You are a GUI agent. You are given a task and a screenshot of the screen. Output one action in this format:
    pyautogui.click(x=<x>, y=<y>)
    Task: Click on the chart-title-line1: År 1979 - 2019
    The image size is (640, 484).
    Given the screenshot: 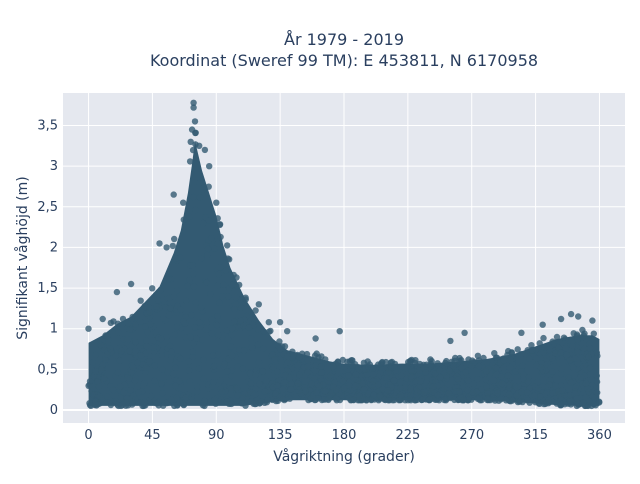 What is the action you would take?
    pyautogui.click(x=344, y=39)
    